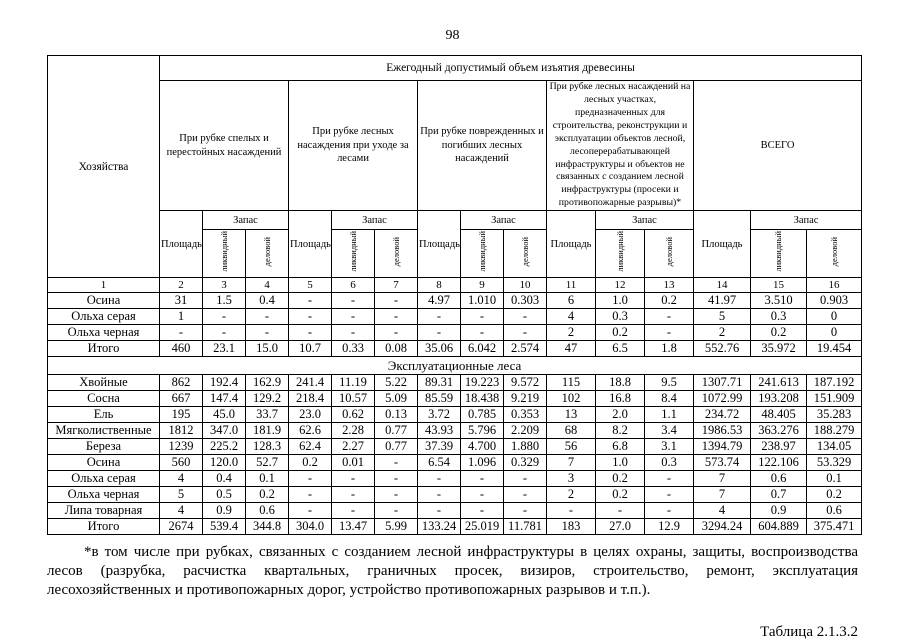 Image resolution: width=905 pixels, height=641 pixels. What do you see at coordinates (525, 415) in the screenshot?
I see `value-cell: 0.353` at bounding box center [525, 415].